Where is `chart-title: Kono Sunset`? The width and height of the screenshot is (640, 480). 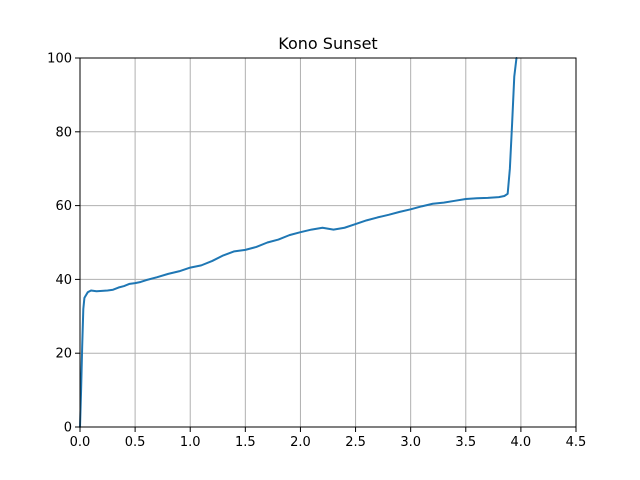
chart-title: Kono Sunset is located at coordinates (327, 43).